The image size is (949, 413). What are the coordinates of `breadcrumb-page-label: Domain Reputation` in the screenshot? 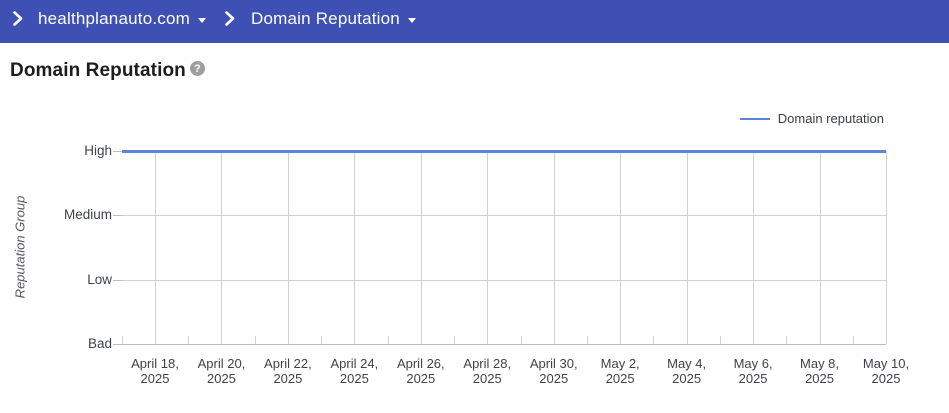 It's located at (325, 18).